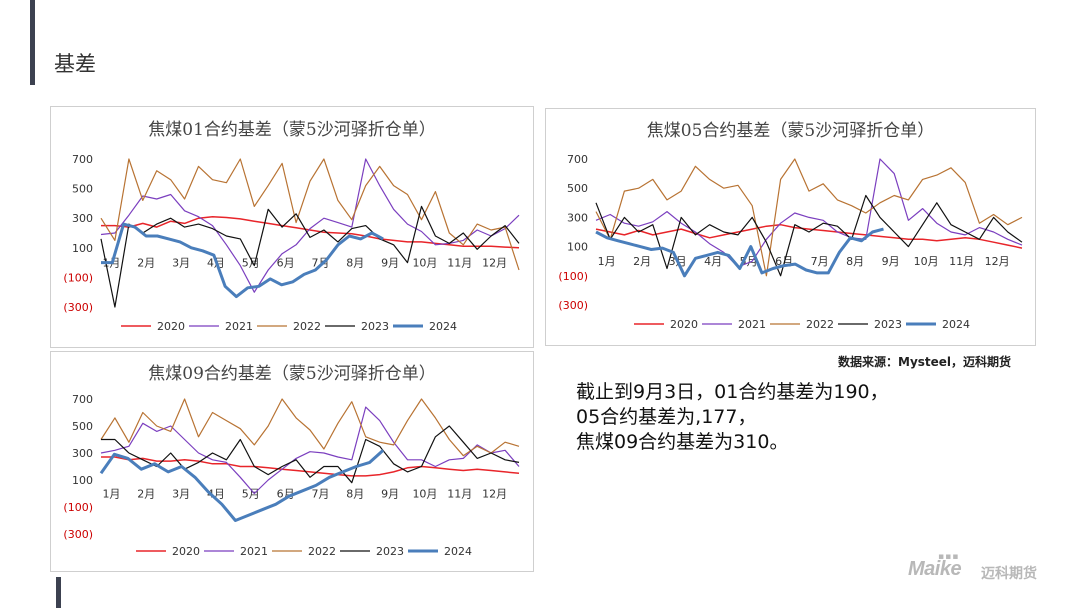  Describe the element at coordinates (75, 64) in the screenshot. I see `page-title: 基差` at that location.